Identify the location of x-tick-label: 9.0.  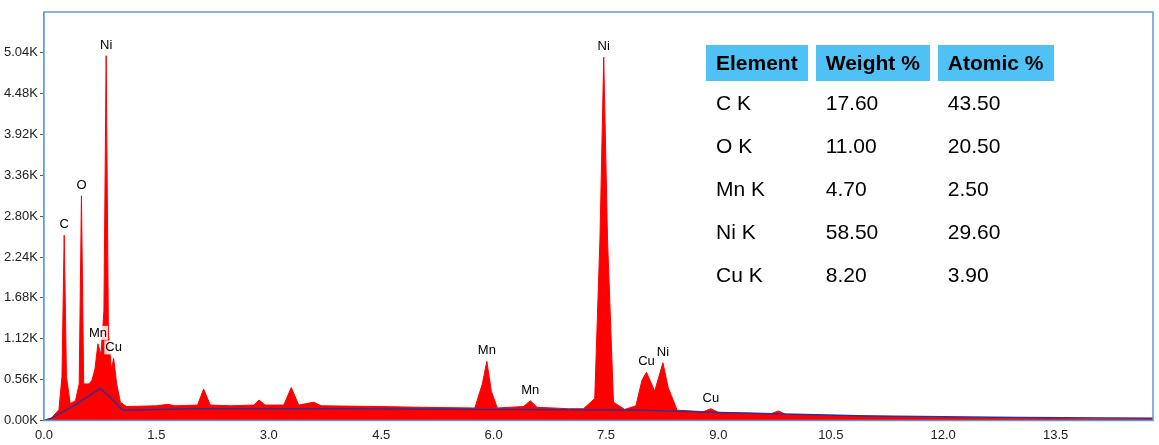
(718, 434).